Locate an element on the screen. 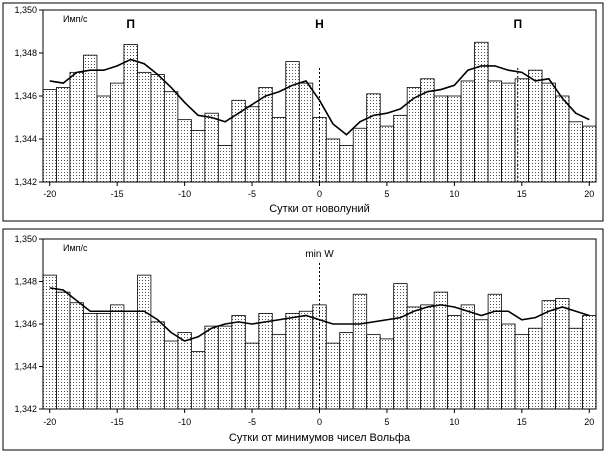  x-tick-label: -20 is located at coordinates (49, 194).